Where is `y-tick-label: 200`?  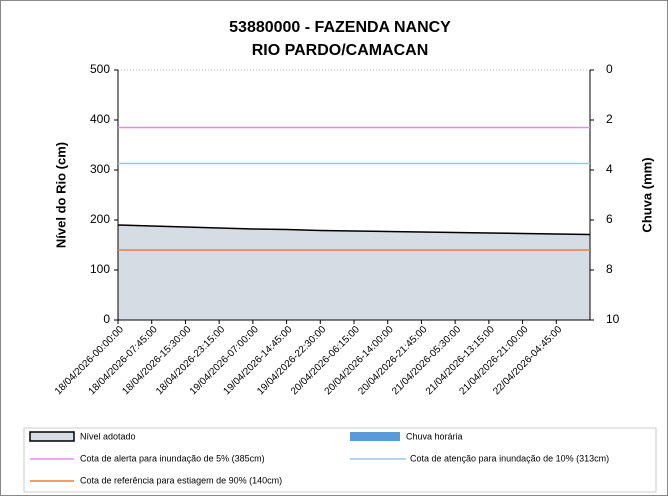
y-tick-label: 200 is located at coordinates (100, 219).